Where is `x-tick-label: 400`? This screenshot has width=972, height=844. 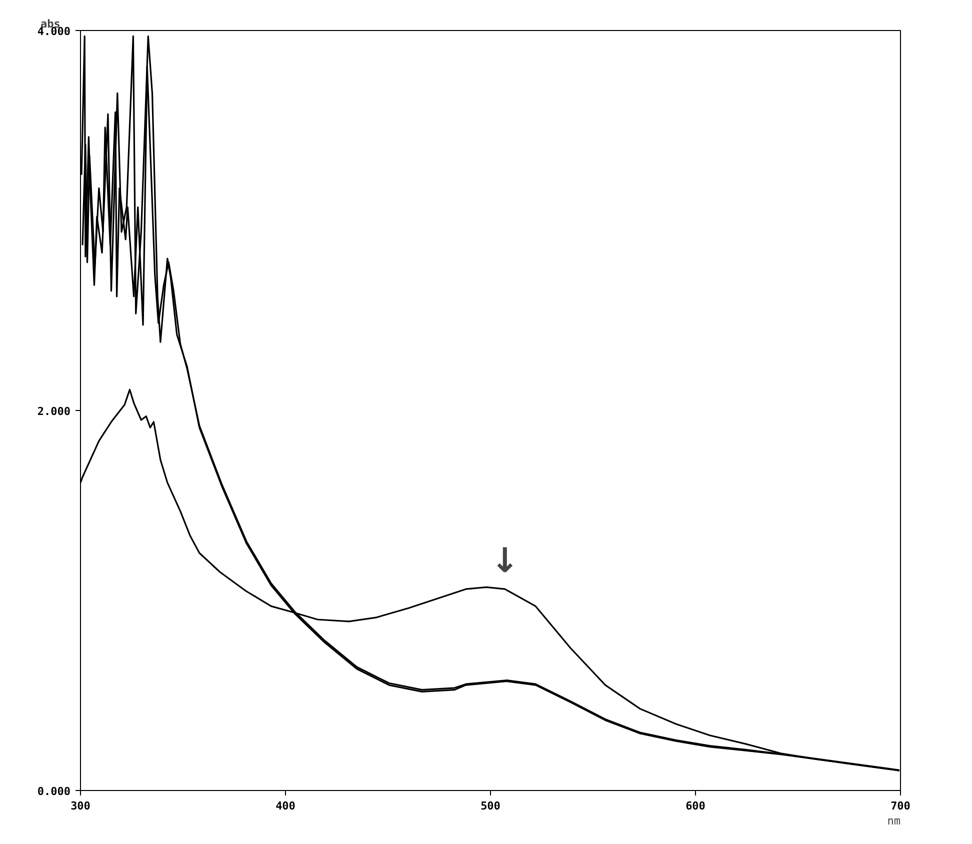
x-tick-label: 400 is located at coordinates (286, 806).